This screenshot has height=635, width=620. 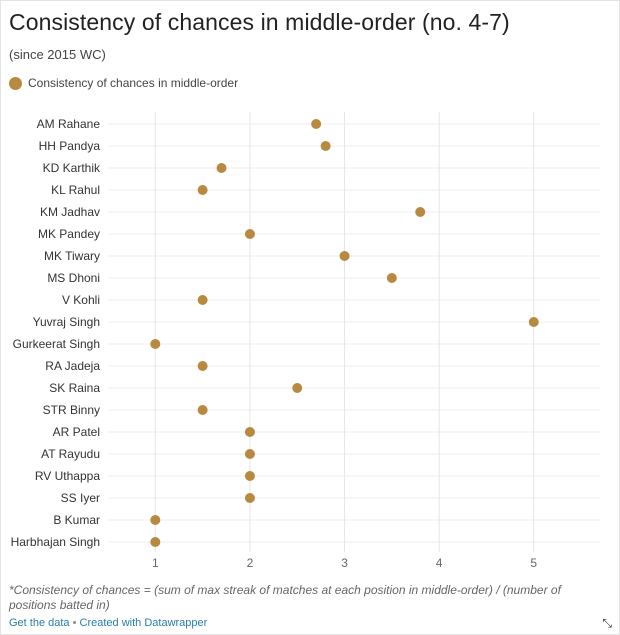 I want to click on category-label: Gurkeerat Singh, so click(x=56, y=344).